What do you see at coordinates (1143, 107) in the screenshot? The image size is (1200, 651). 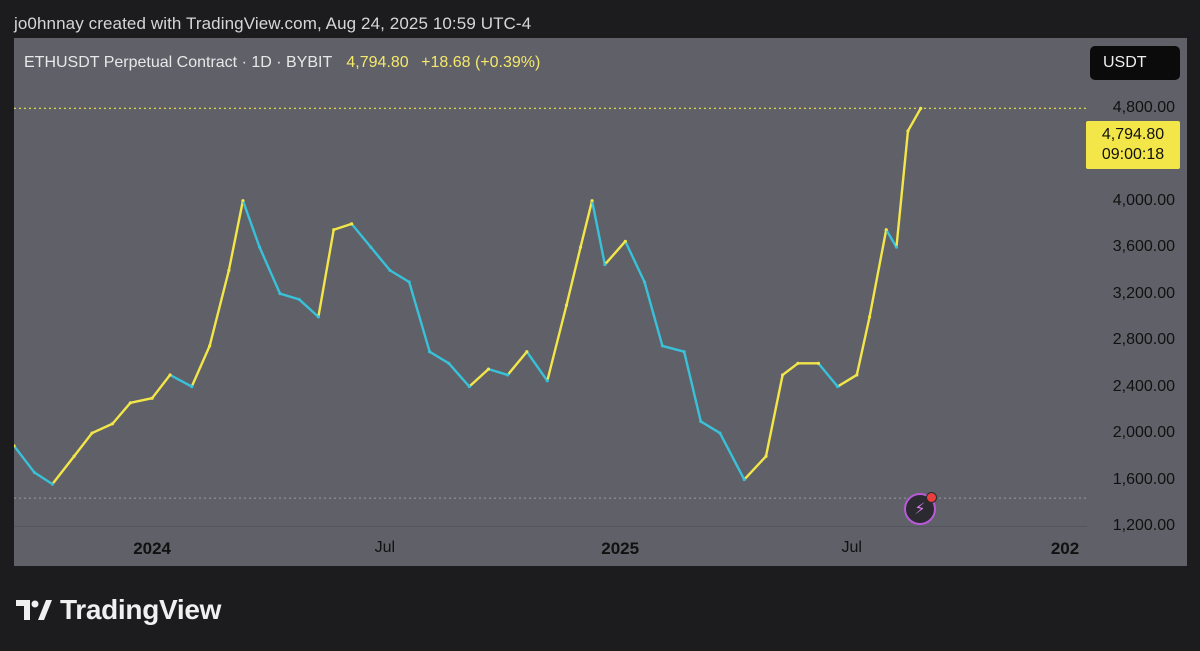 I see `price-tick-label: 4,800.00` at bounding box center [1143, 107].